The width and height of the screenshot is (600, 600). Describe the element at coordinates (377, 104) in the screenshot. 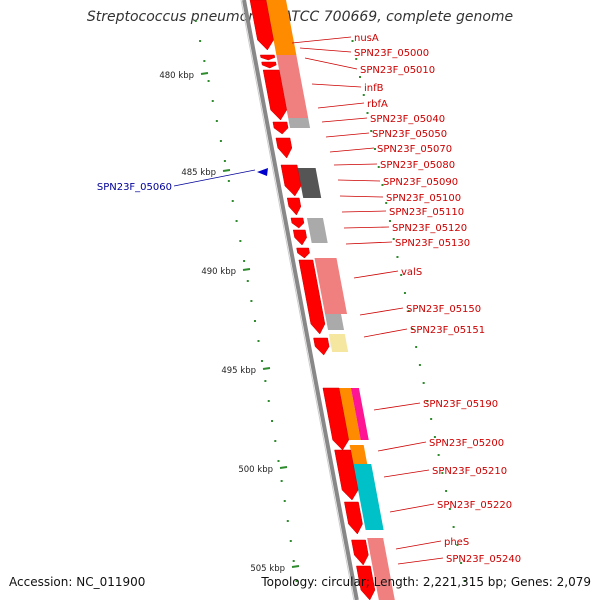

I see `gene-label: rbfA` at that location.